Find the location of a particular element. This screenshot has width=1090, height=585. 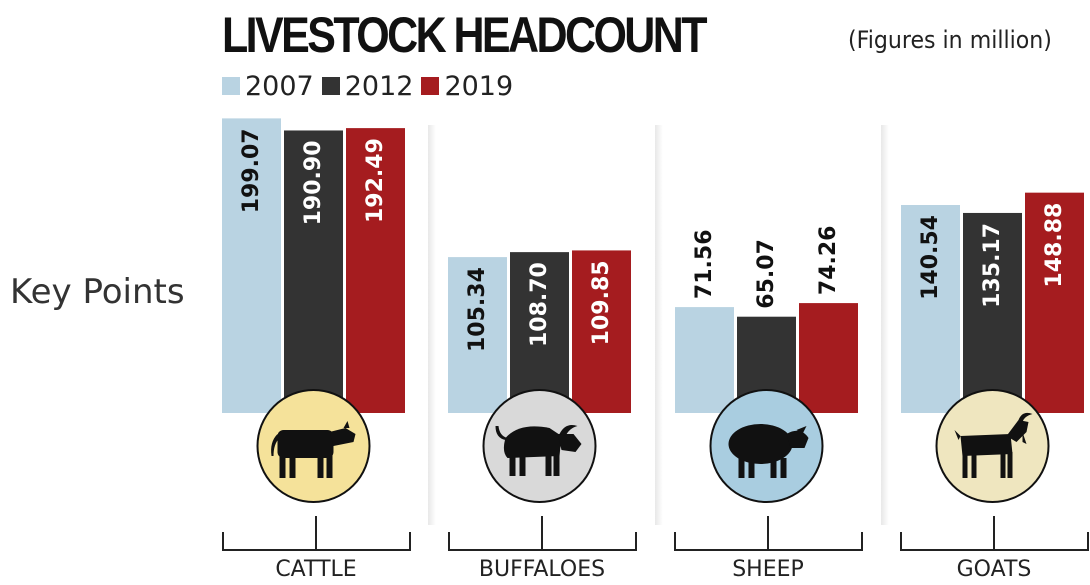

value-label-cattle-2007: 199.07 is located at coordinates (251, 170).